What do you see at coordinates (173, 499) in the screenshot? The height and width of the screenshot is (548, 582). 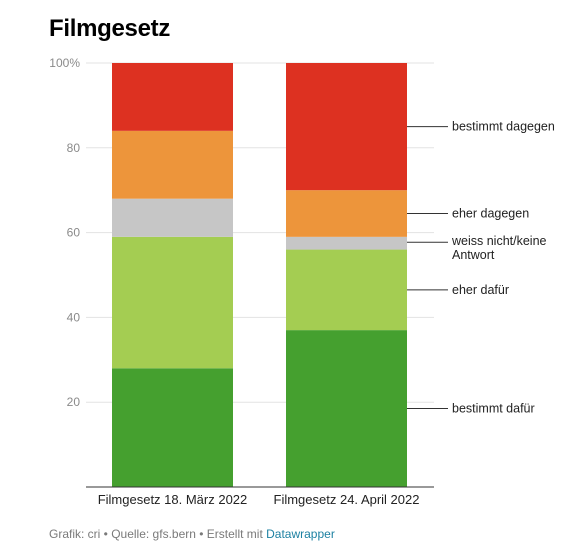 I see `x-tick-label-1: Filmgesetz 18. März 2022` at bounding box center [173, 499].